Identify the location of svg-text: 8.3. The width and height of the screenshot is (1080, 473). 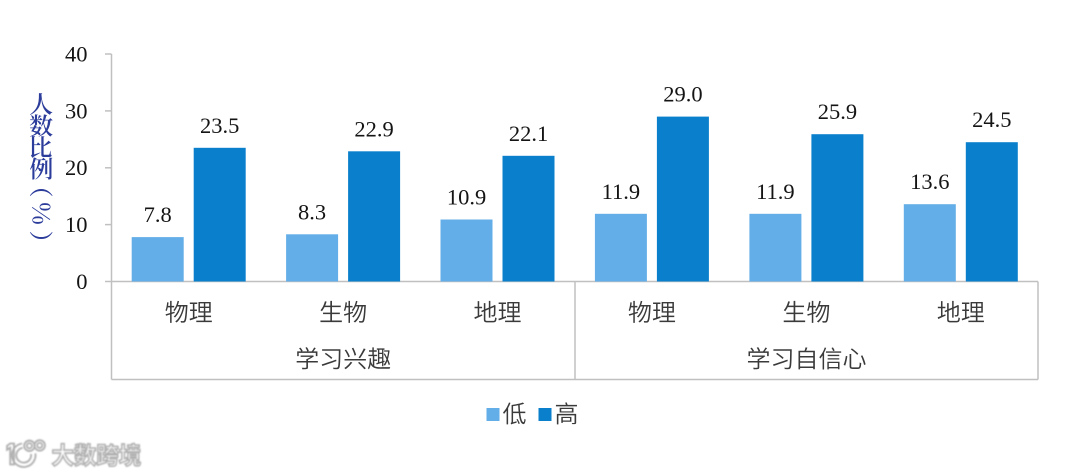
(312, 211).